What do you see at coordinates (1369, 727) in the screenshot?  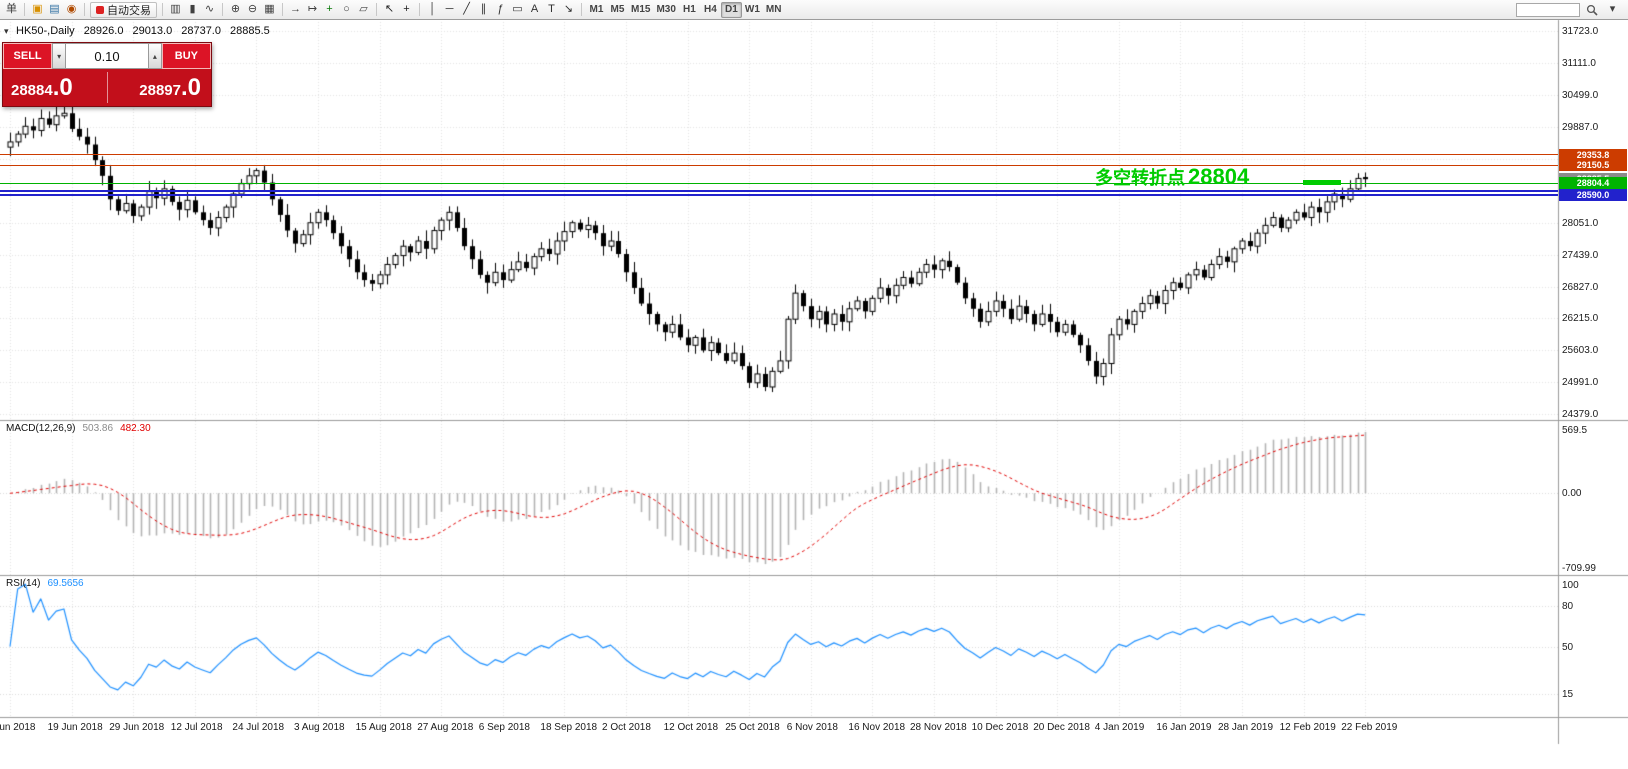 I see `date-axis-label: 22 Feb 2019` at bounding box center [1369, 727].